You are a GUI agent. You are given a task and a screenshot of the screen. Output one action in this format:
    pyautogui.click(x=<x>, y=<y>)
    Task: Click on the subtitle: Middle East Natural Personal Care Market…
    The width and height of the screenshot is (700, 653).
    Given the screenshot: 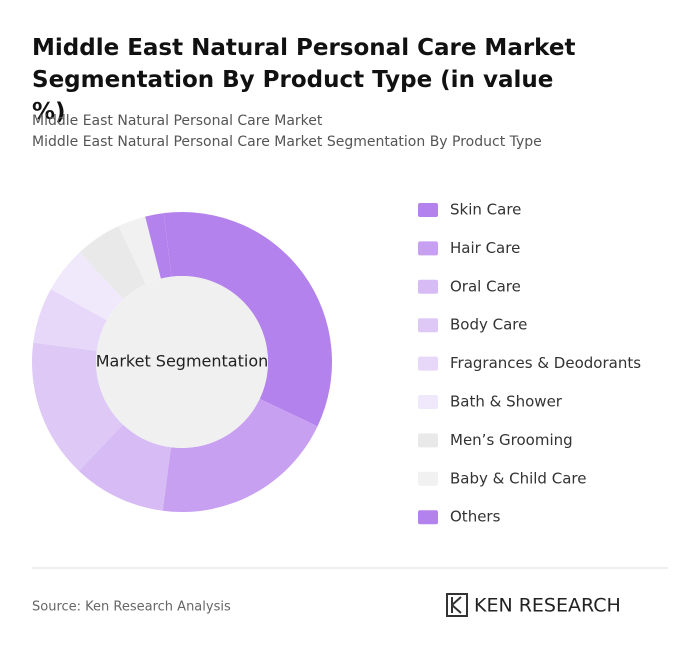 What is the action you would take?
    pyautogui.click(x=287, y=142)
    